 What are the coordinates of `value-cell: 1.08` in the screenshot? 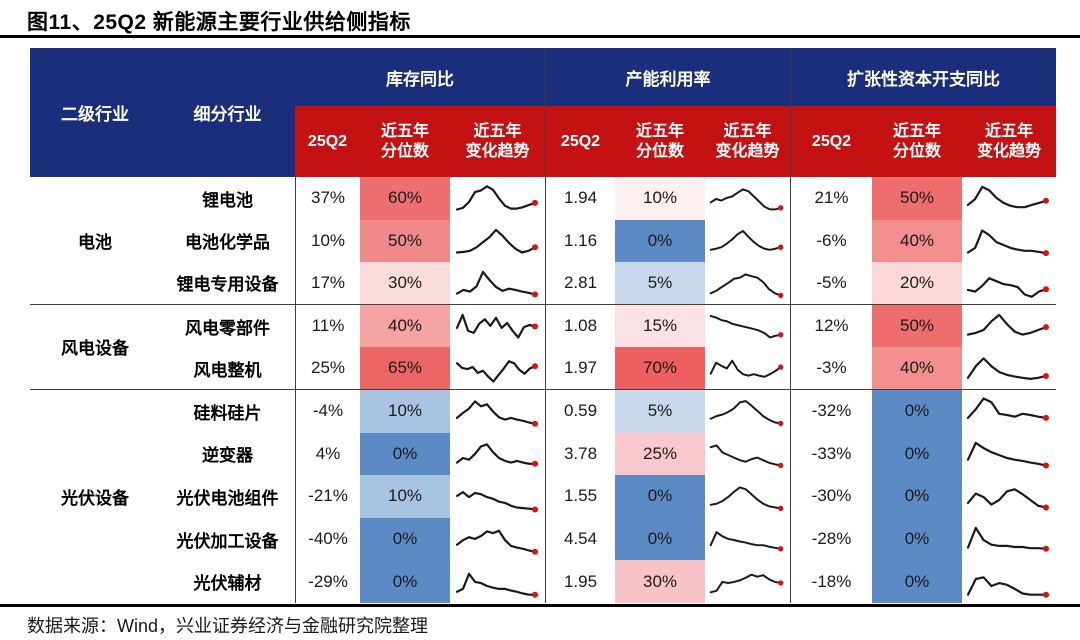 It's located at (580, 326).